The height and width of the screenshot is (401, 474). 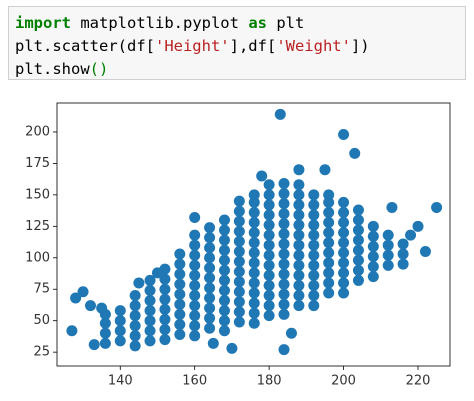 I want to click on y-tick-label: 50, so click(x=41, y=320).